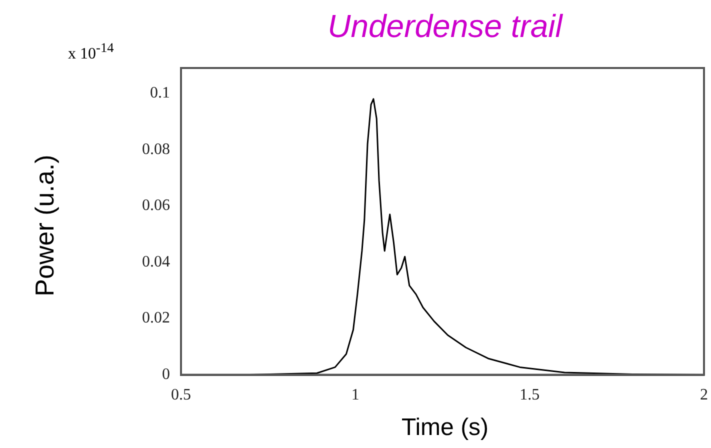  Describe the element at coordinates (156, 261) in the screenshot. I see `y-tick-label: 0.04` at that location.